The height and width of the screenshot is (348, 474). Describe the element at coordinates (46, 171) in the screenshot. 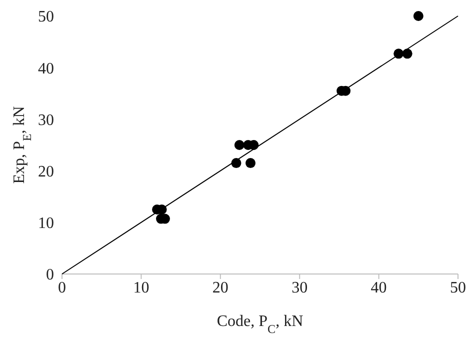

I see `y-tick-label: 20` at that location.